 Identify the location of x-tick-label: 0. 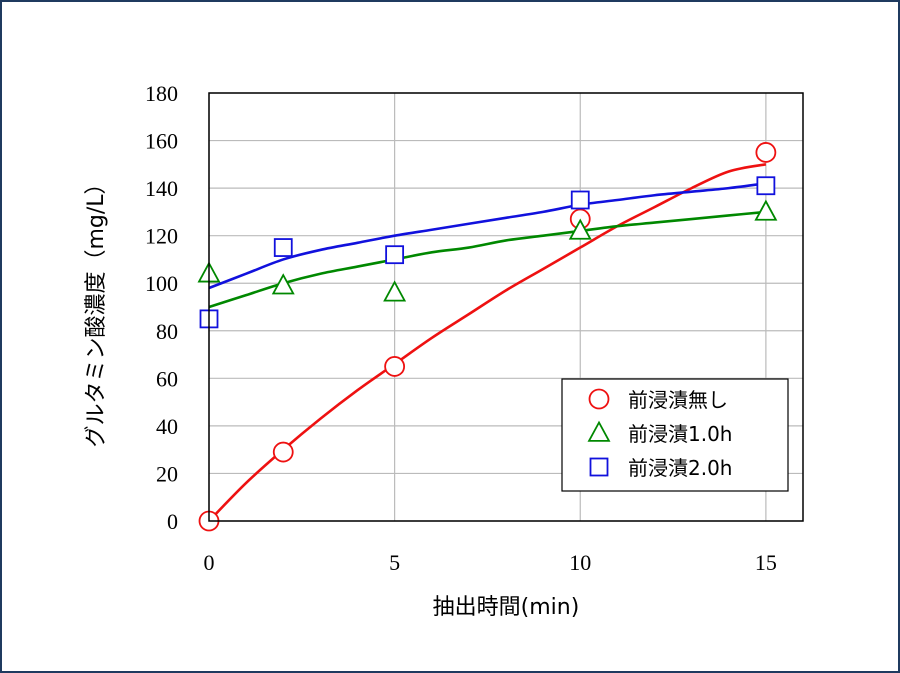
(209, 562).